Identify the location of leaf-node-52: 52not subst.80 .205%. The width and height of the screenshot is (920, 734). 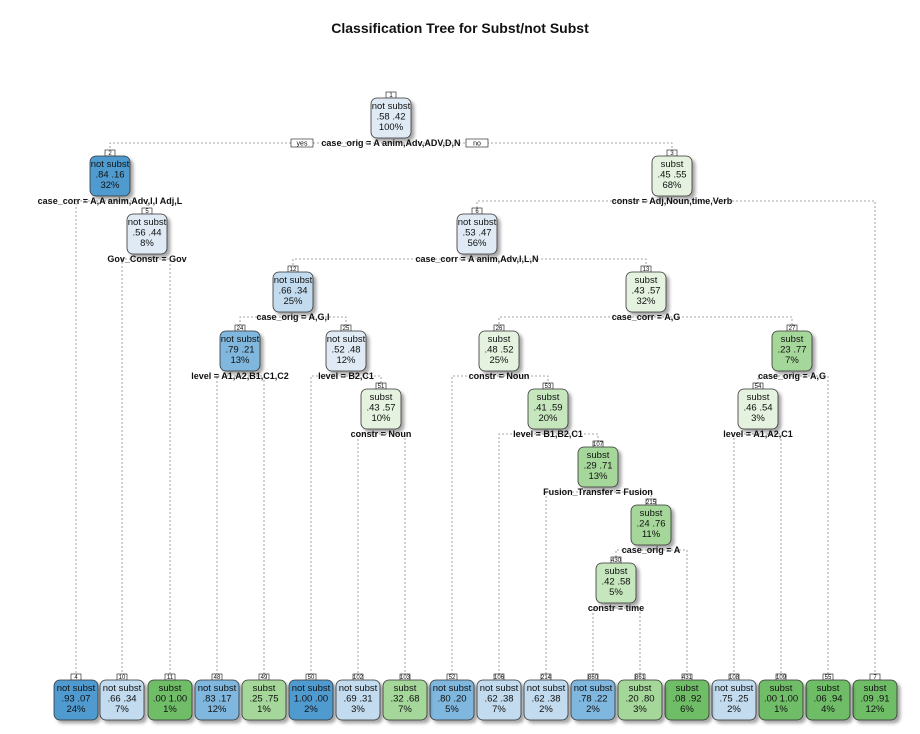
(452, 697).